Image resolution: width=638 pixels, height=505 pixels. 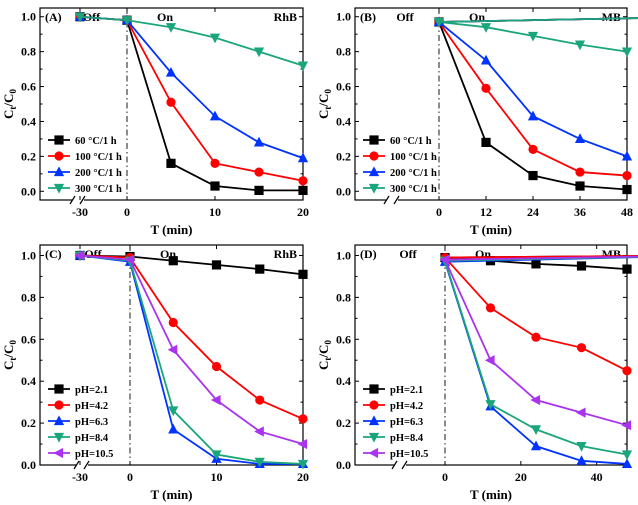 What do you see at coordinates (28, 191) in the screenshot?
I see `y-tick-label: 0.0` at bounding box center [28, 191].